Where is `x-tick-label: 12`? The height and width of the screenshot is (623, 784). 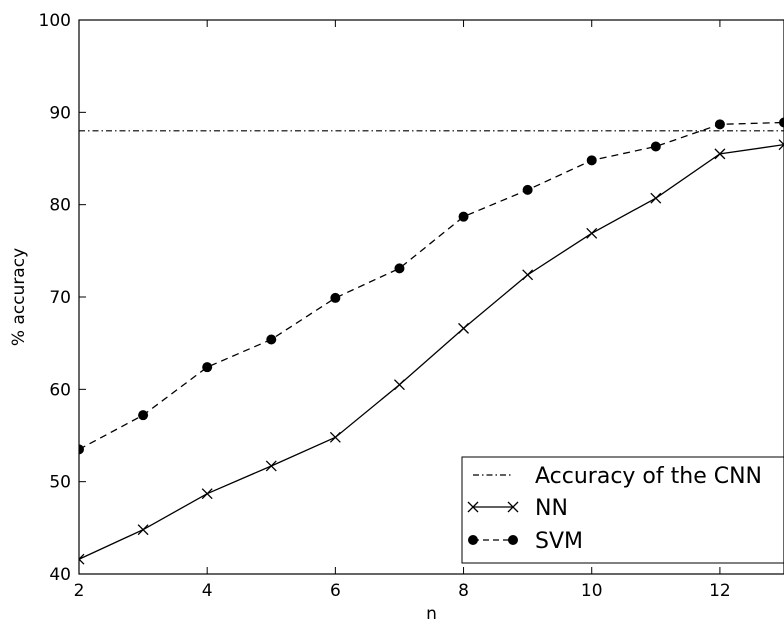
x-tick-label: 12 is located at coordinates (720, 591).